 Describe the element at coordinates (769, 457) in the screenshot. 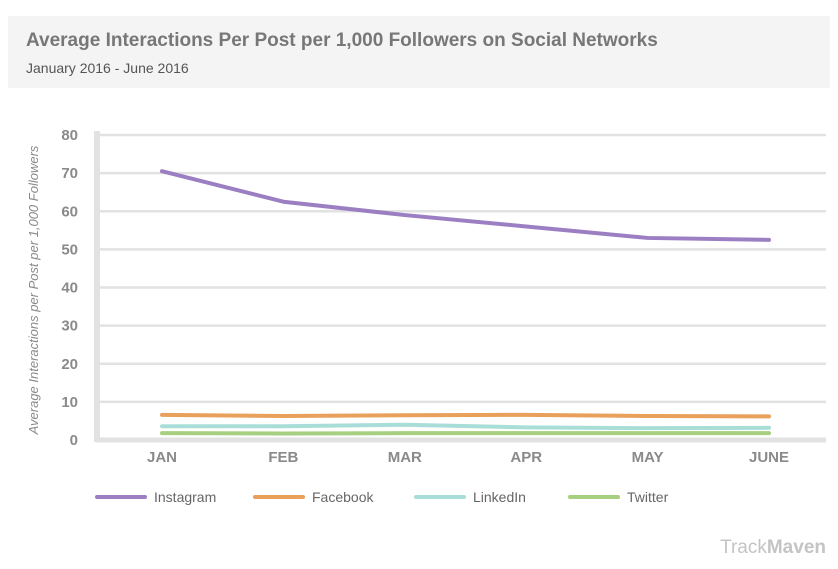

I see `x-tick-label: JUNE` at that location.